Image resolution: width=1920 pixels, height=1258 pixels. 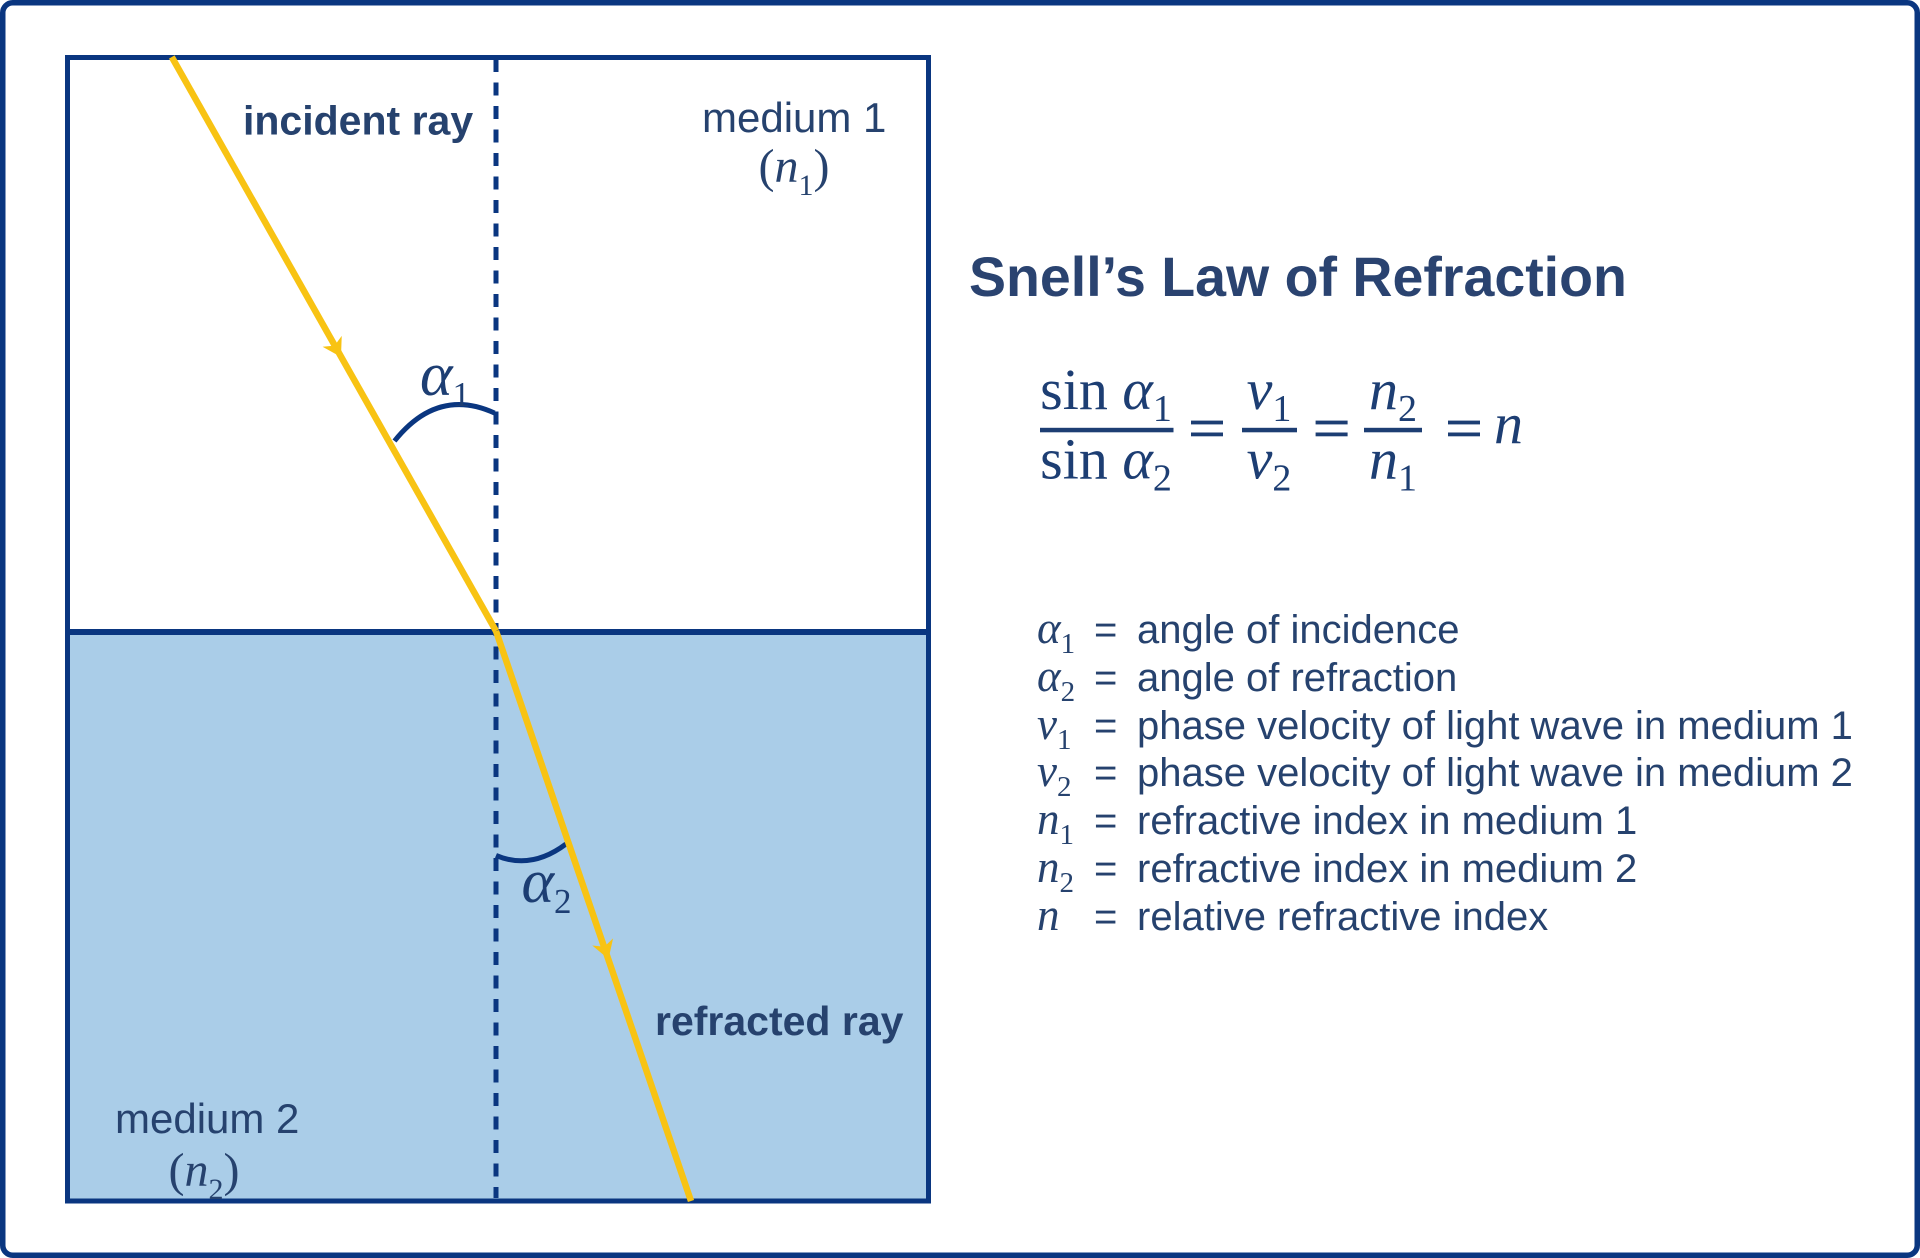 I want to click on svg-text: sin α1, so click(x=1106, y=393).